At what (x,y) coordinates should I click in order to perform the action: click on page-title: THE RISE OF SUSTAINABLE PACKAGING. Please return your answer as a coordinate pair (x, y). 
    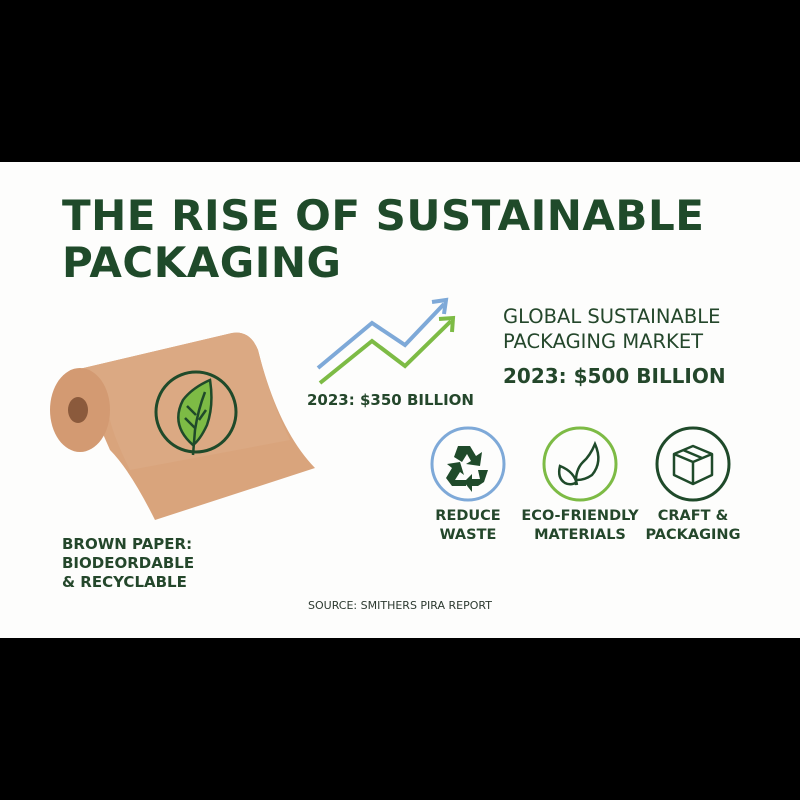
    Looking at the image, I should click on (383, 239).